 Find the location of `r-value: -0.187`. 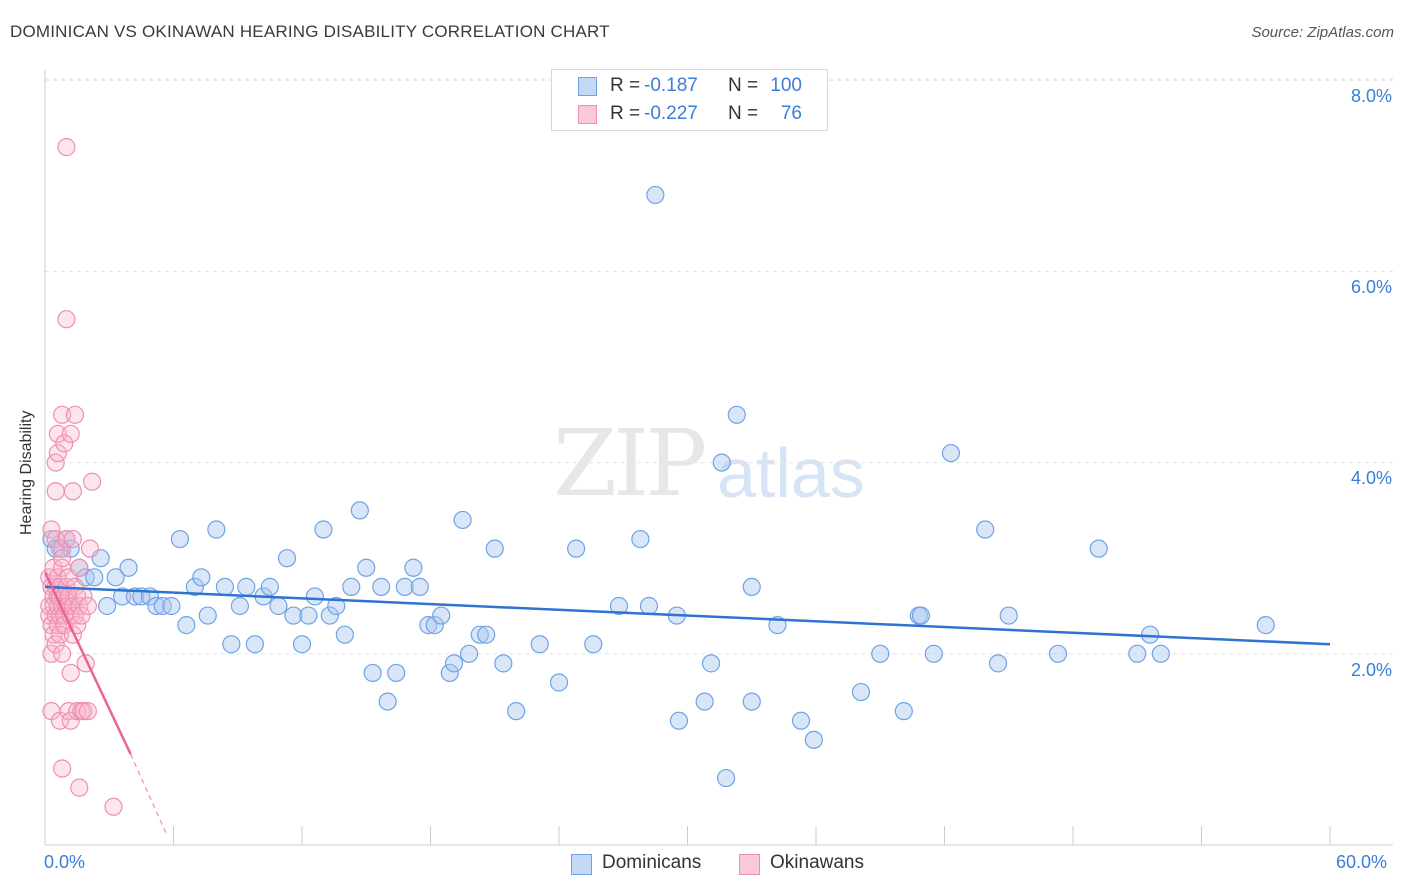

r-value: -0.187 is located at coordinates (671, 85).